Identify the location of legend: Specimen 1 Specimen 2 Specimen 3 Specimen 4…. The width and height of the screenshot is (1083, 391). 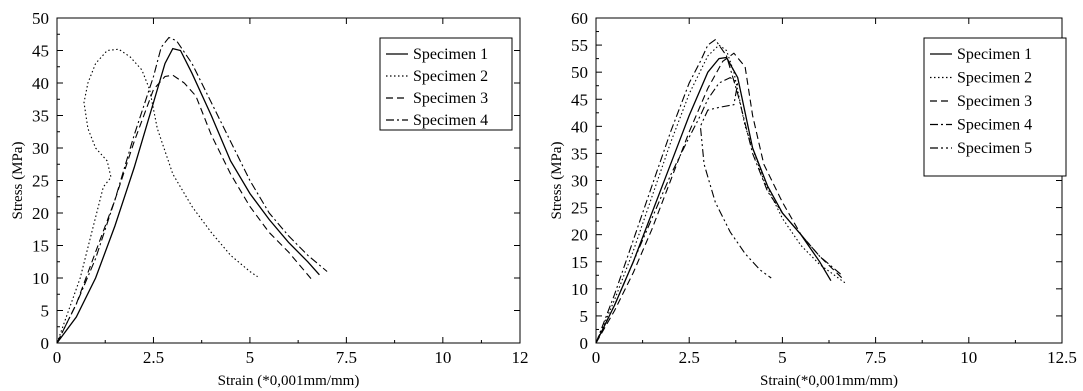
(995, 107).